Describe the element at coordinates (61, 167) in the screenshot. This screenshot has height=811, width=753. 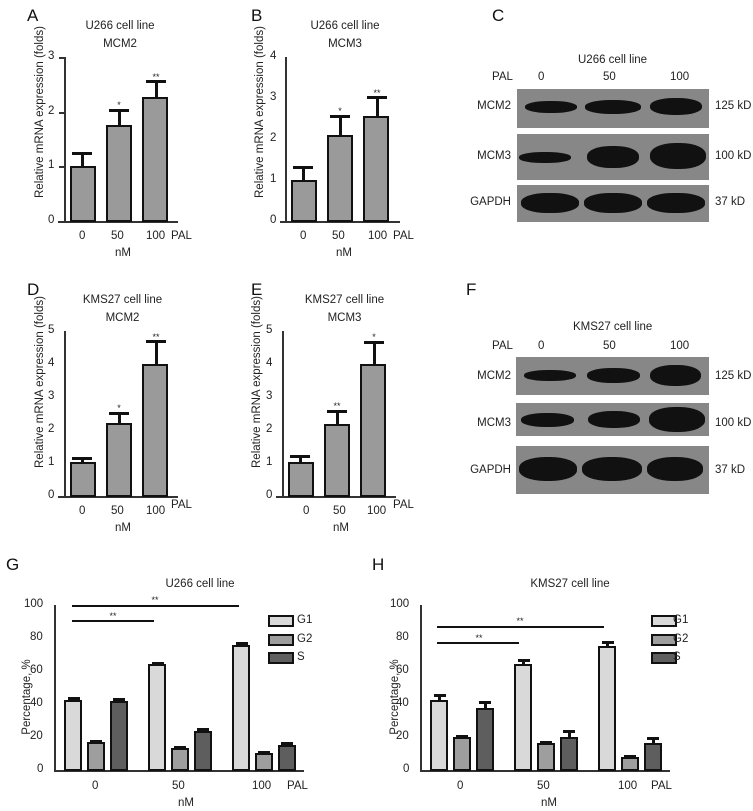
I see `tick-mark` at that location.